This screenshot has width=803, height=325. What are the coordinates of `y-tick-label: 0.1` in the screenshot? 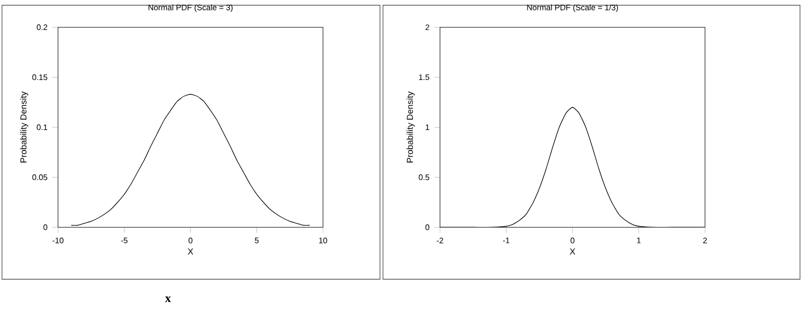 It's located at (42, 127).